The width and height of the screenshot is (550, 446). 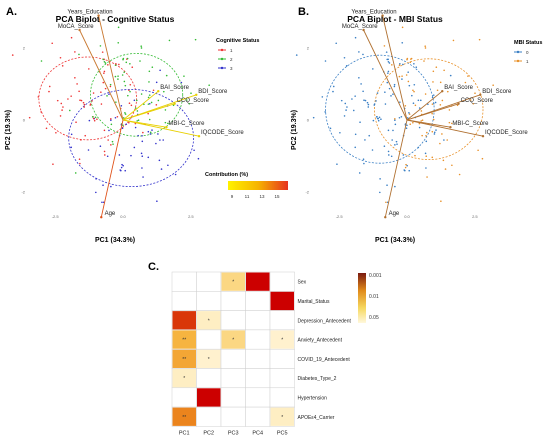 I want to click on colorbar-tick: 13, so click(x=262, y=196).